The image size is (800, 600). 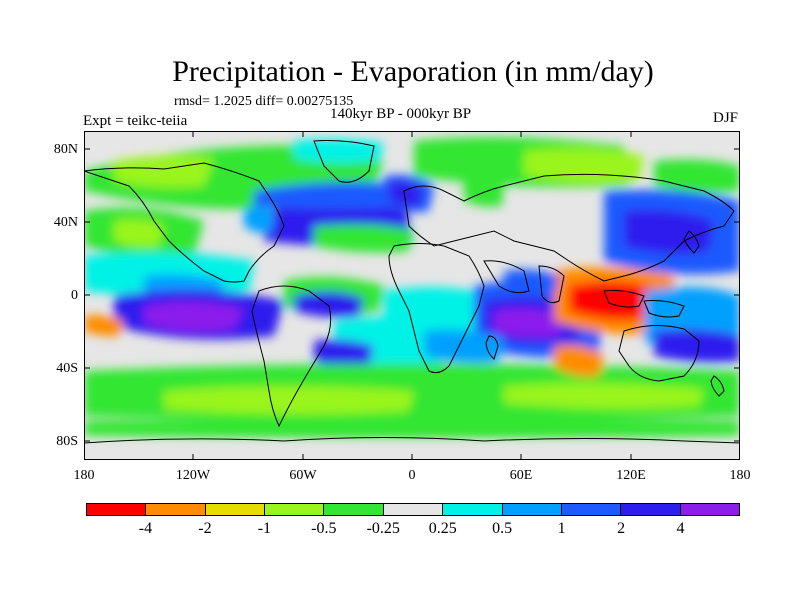 What do you see at coordinates (401, 114) in the screenshot?
I see `period-label: 140kyr BP - 000kyr BP` at bounding box center [401, 114].